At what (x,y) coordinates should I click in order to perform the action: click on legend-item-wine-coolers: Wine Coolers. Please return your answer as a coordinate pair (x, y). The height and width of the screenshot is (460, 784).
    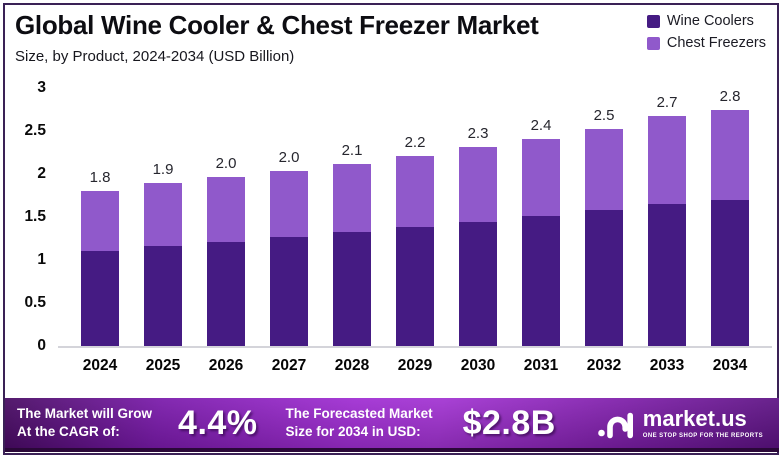
    Looking at the image, I should click on (706, 21).